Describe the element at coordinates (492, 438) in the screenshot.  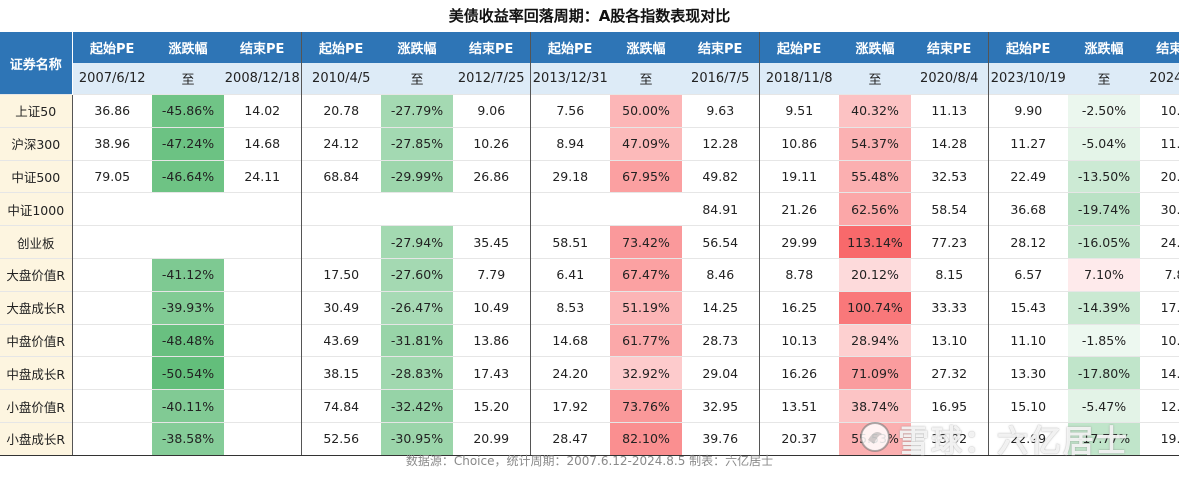
I see `end-pe-cell: 20.99` at that location.